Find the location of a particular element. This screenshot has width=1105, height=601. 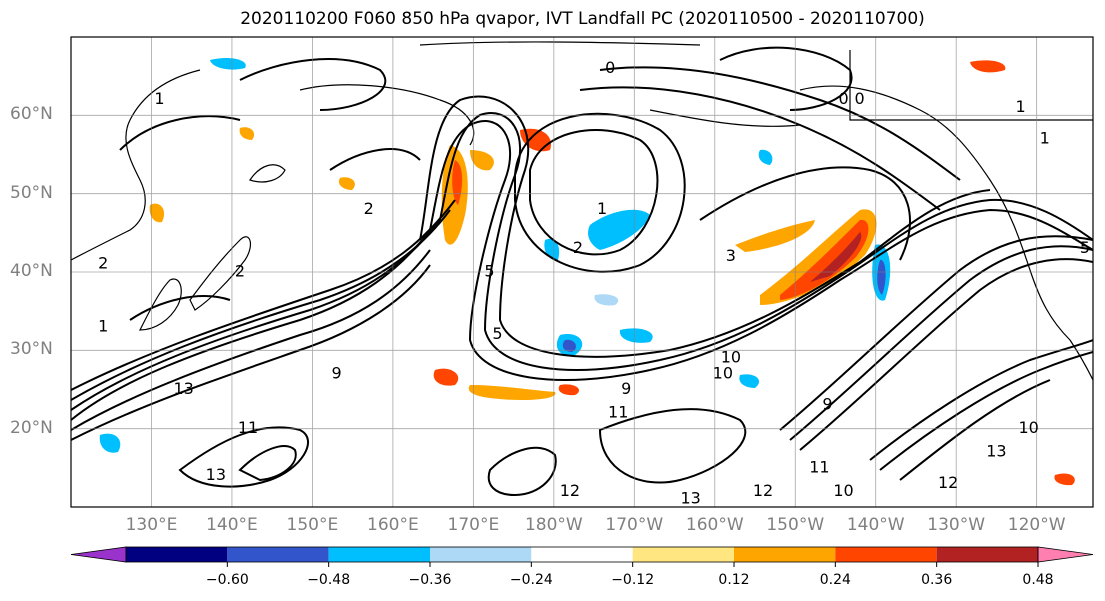

longitude-label: 170°E is located at coordinates (473, 525).